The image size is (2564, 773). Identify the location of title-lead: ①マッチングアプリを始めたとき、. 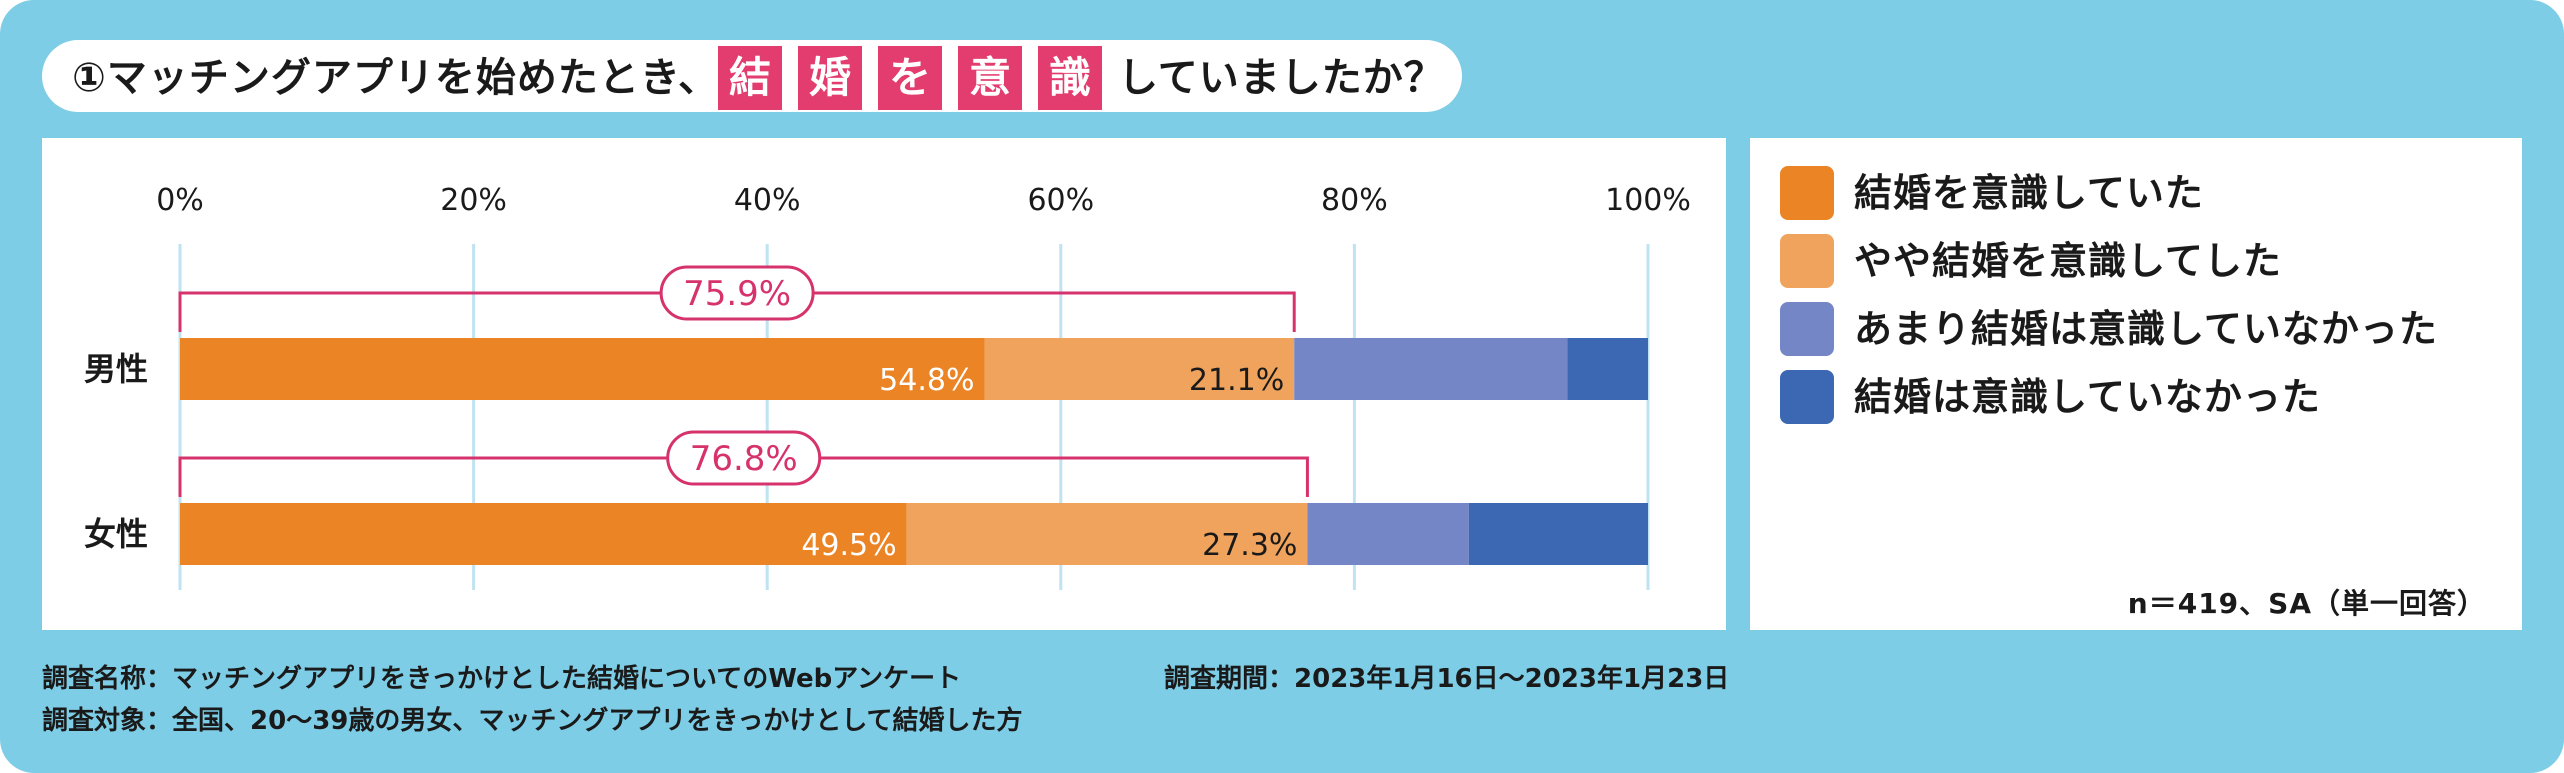
(396, 78).